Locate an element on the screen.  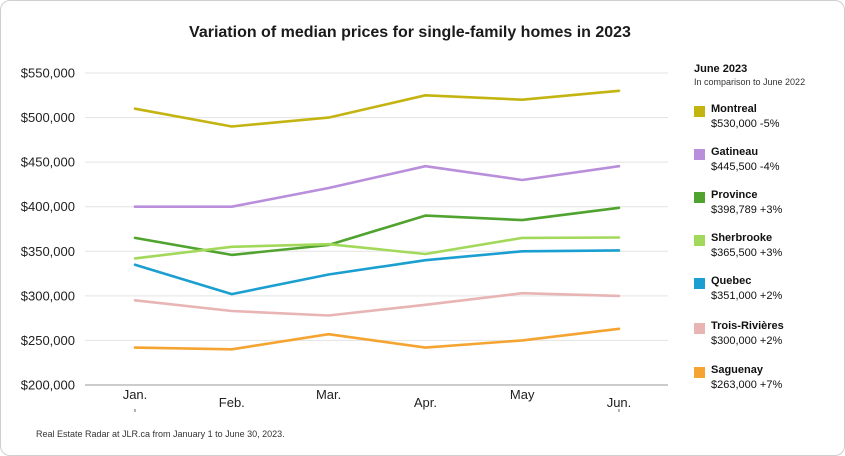
y-tick-label: $400,000 is located at coordinates (48, 206).